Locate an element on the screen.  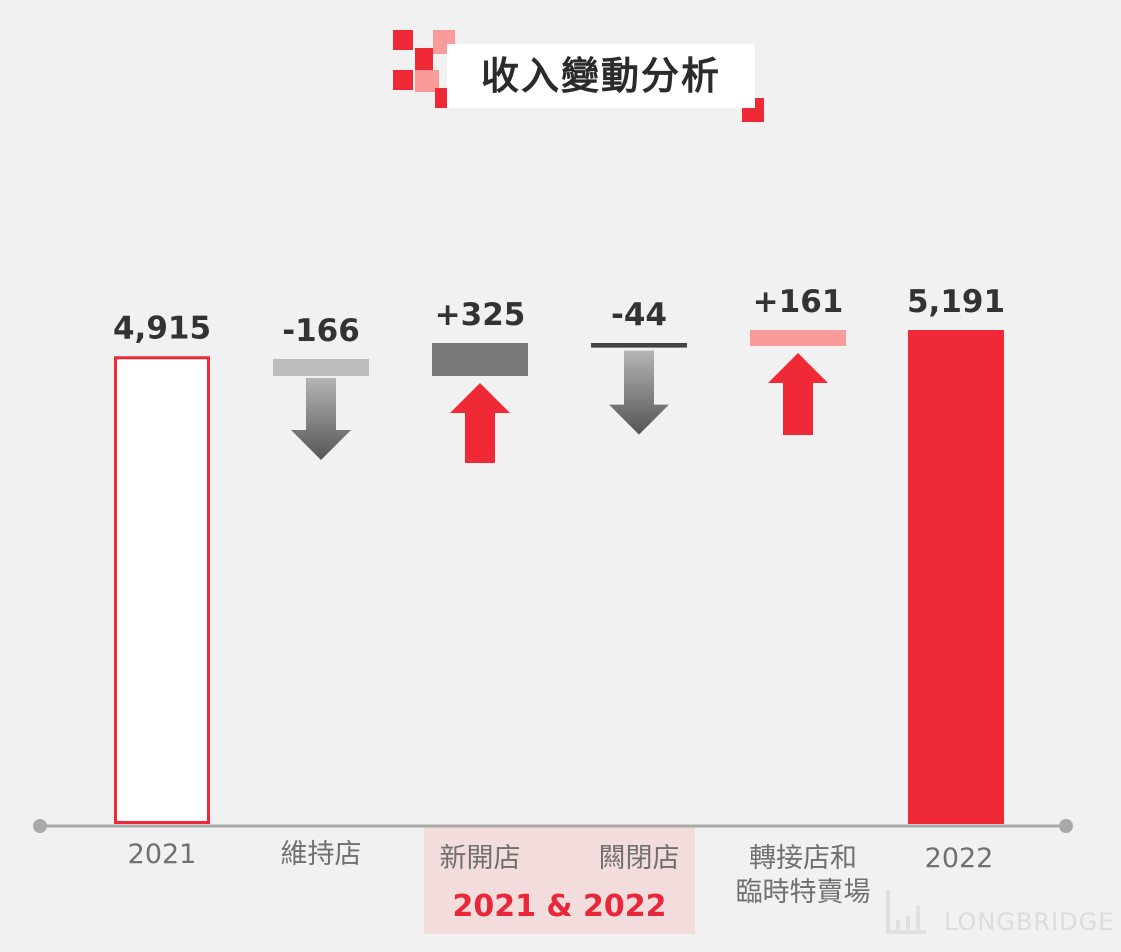
chart-title: 收入變動分析 is located at coordinates (600, 76).